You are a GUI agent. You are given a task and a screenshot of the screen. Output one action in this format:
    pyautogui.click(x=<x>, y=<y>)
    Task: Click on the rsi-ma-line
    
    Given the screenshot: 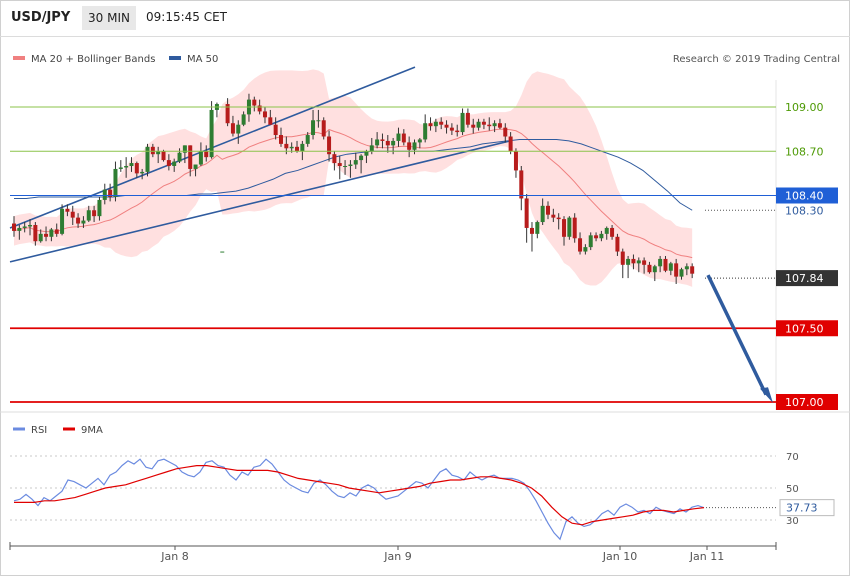 What is the action you would take?
    pyautogui.click(x=359, y=495)
    